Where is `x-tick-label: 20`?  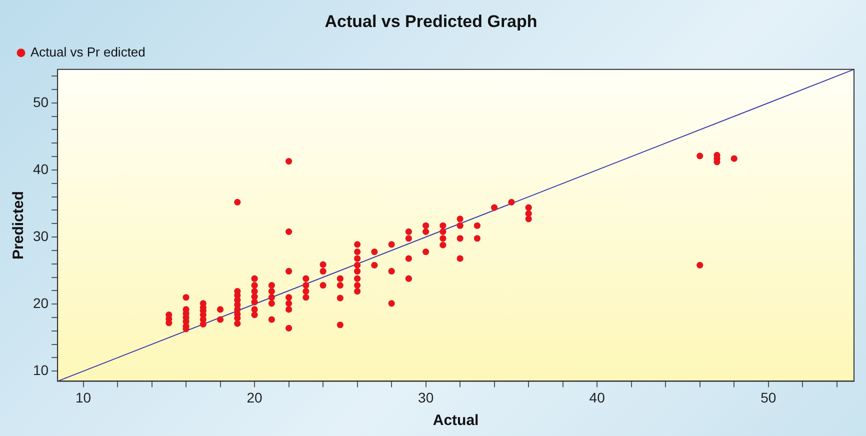
x-tick-label: 20 is located at coordinates (254, 397).